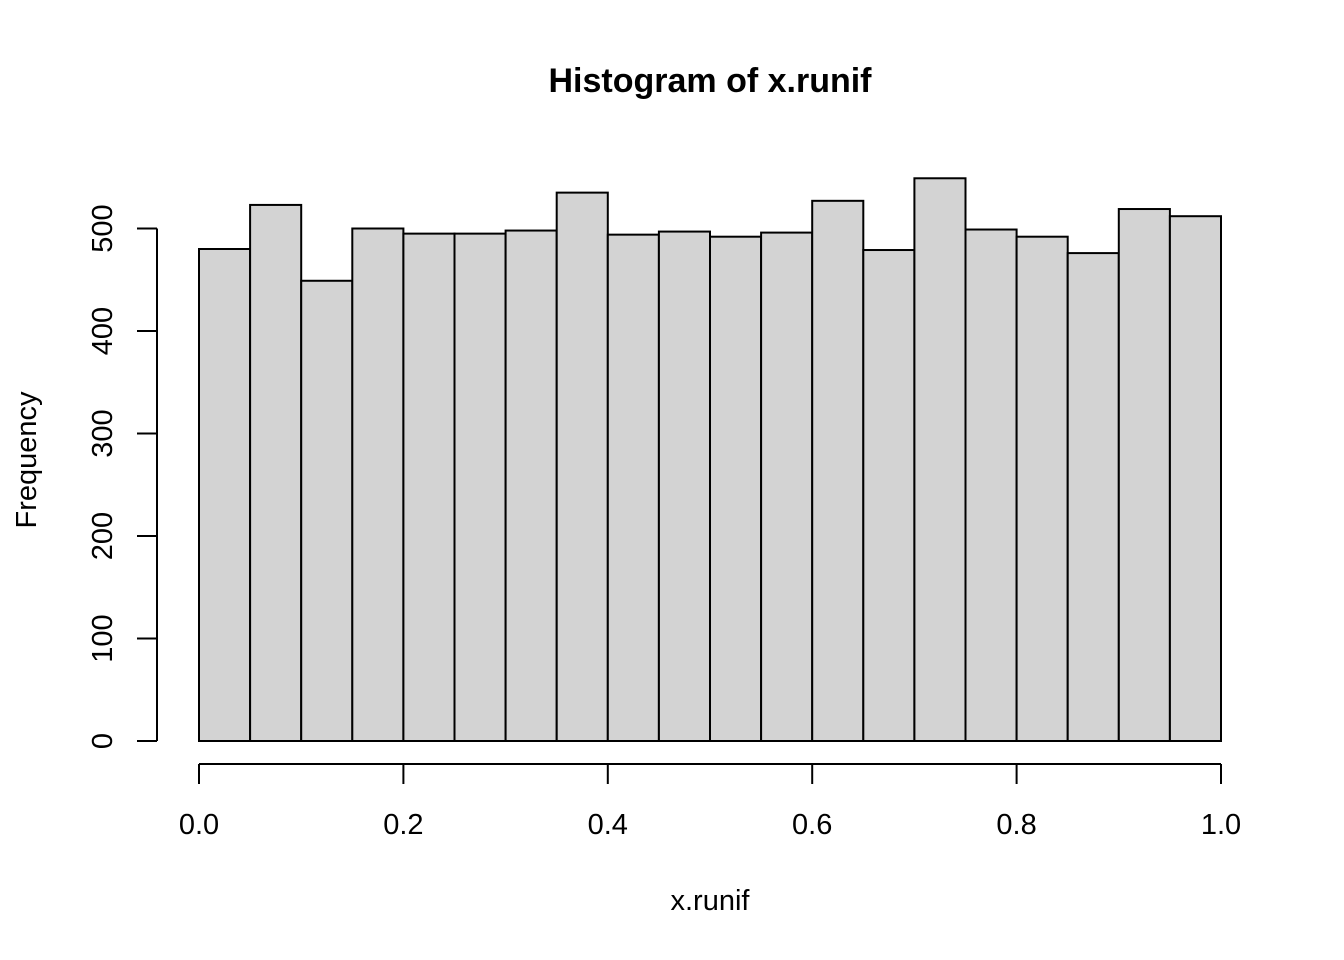 This screenshot has width=1344, height=960. What do you see at coordinates (103, 331) in the screenshot?
I see `y-tick-label-4: 400` at bounding box center [103, 331].